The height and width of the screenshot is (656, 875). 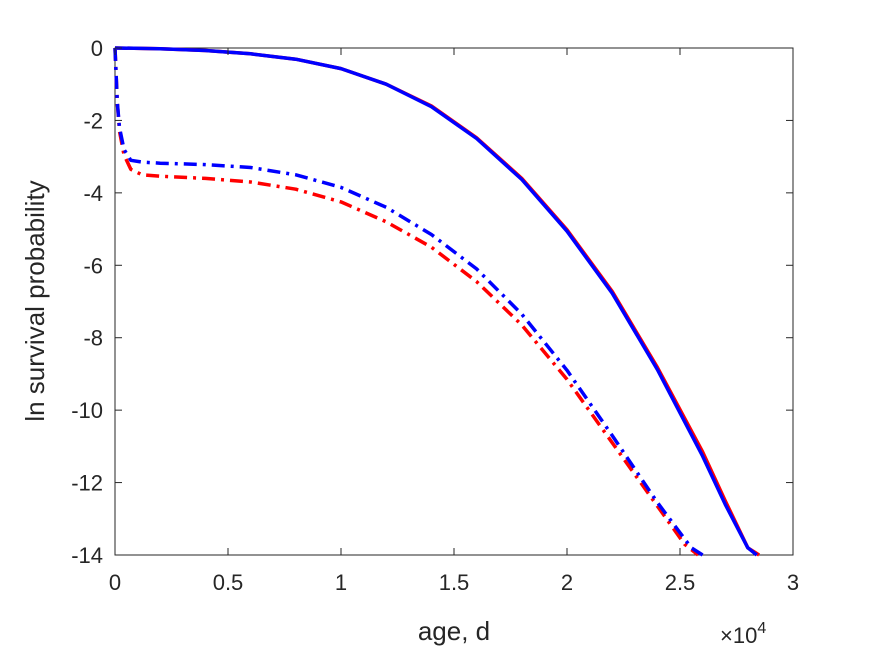 What do you see at coordinates (680, 582) in the screenshot?
I see `x-tick-label: 2.5` at bounding box center [680, 582].